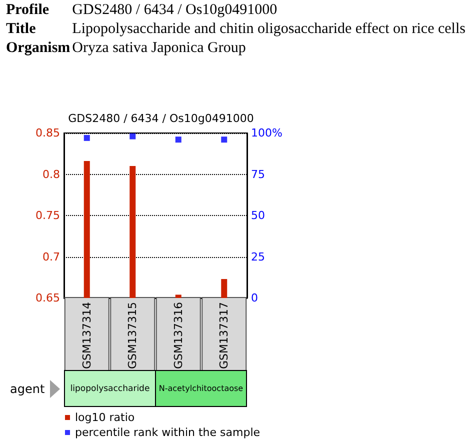 Image resolution: width=473 pixels, height=443 pixels. Describe the element at coordinates (258, 257) in the screenshot. I see `y2-tick-label: 25` at that location.